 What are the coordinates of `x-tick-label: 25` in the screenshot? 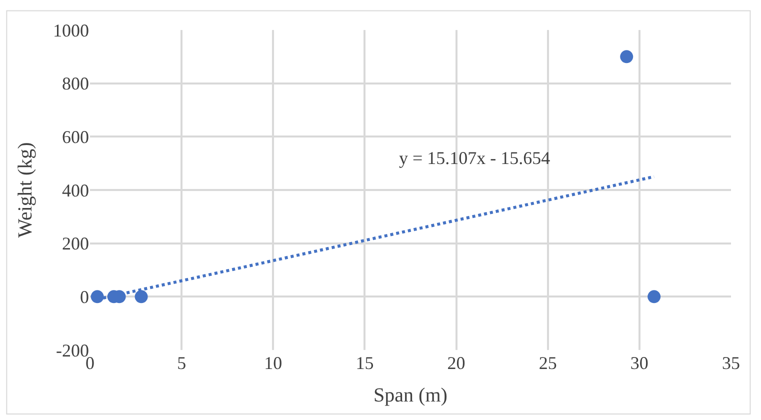 It's located at (547, 363).